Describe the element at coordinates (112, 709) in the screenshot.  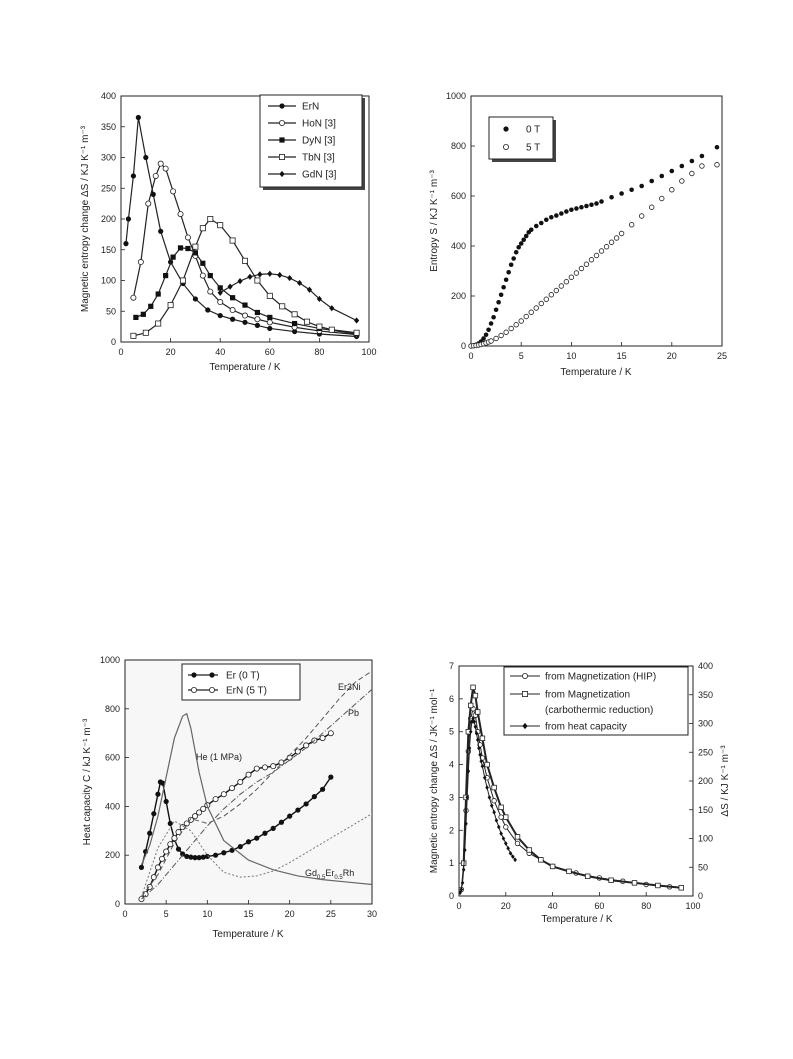
I see `y-tick-label: 800` at that location.